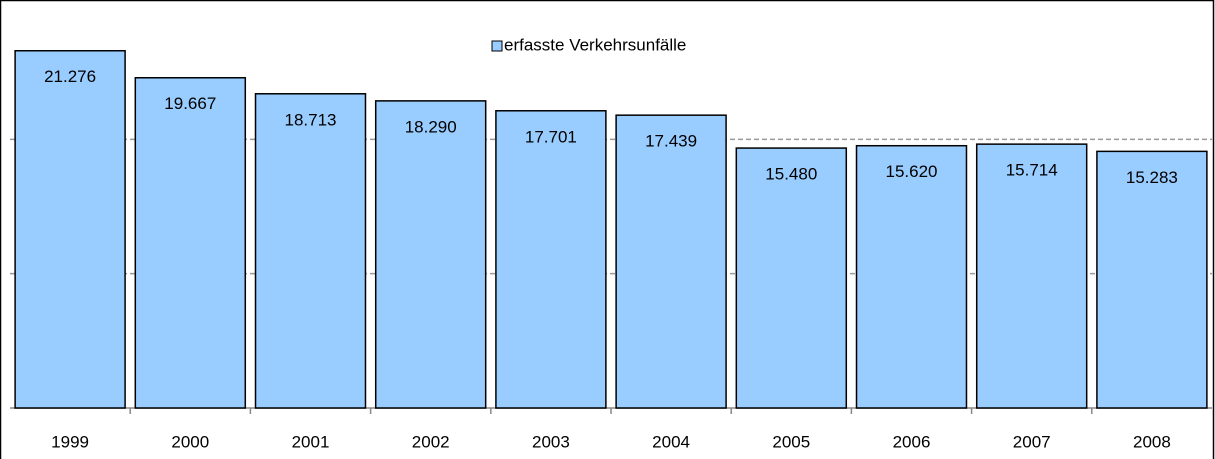  Describe the element at coordinates (1032, 170) in the screenshot. I see `value-label: 15.714` at that location.